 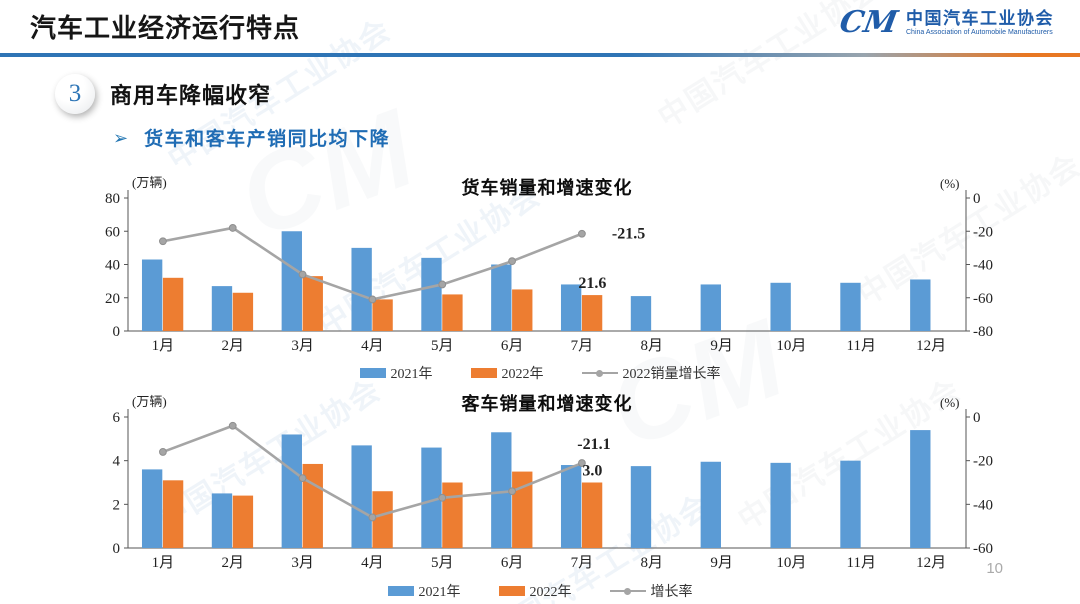 I want to click on left-tick-label: 80, so click(x=112, y=199).